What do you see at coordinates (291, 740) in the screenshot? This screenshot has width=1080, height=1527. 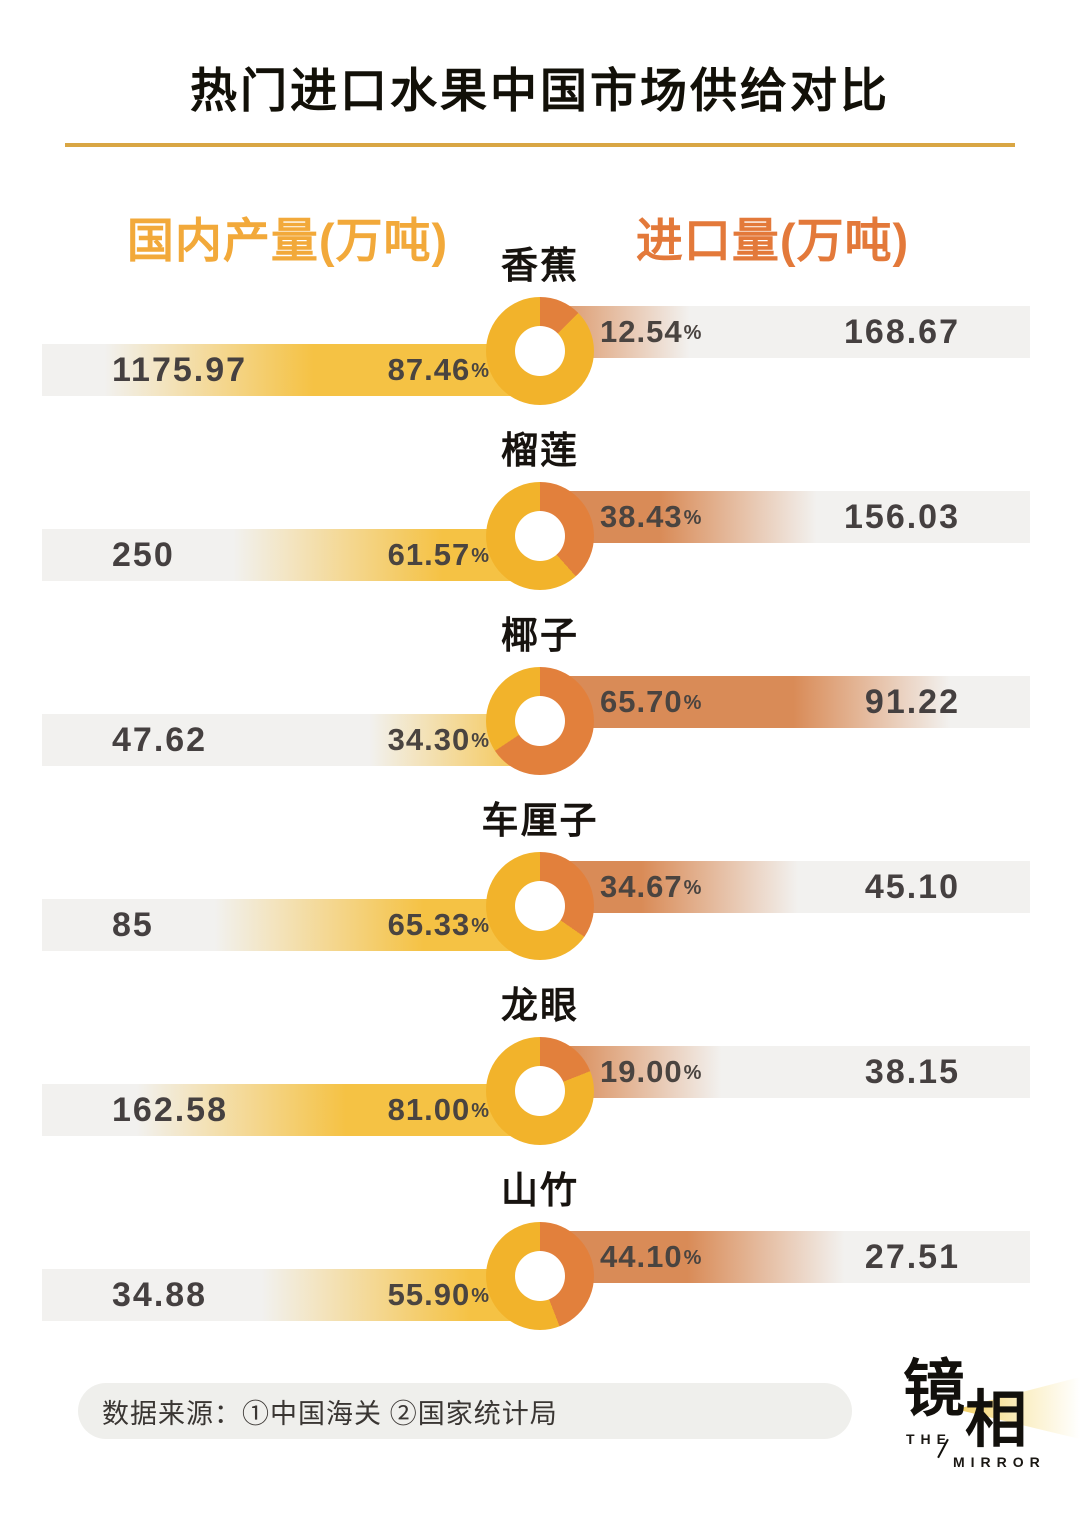 I see `domestic-bar: 47.62 34.30%` at bounding box center [291, 740].